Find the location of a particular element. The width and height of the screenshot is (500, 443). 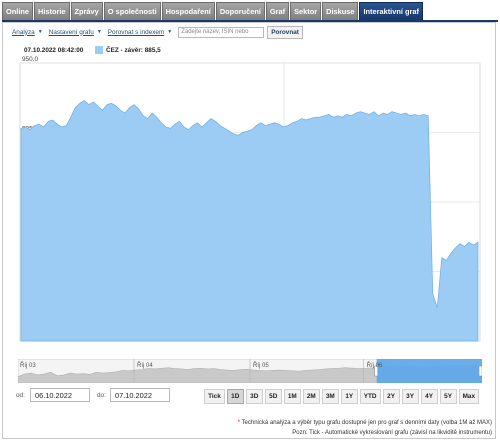

tab-graf: Graf is located at coordinates (277, 11).